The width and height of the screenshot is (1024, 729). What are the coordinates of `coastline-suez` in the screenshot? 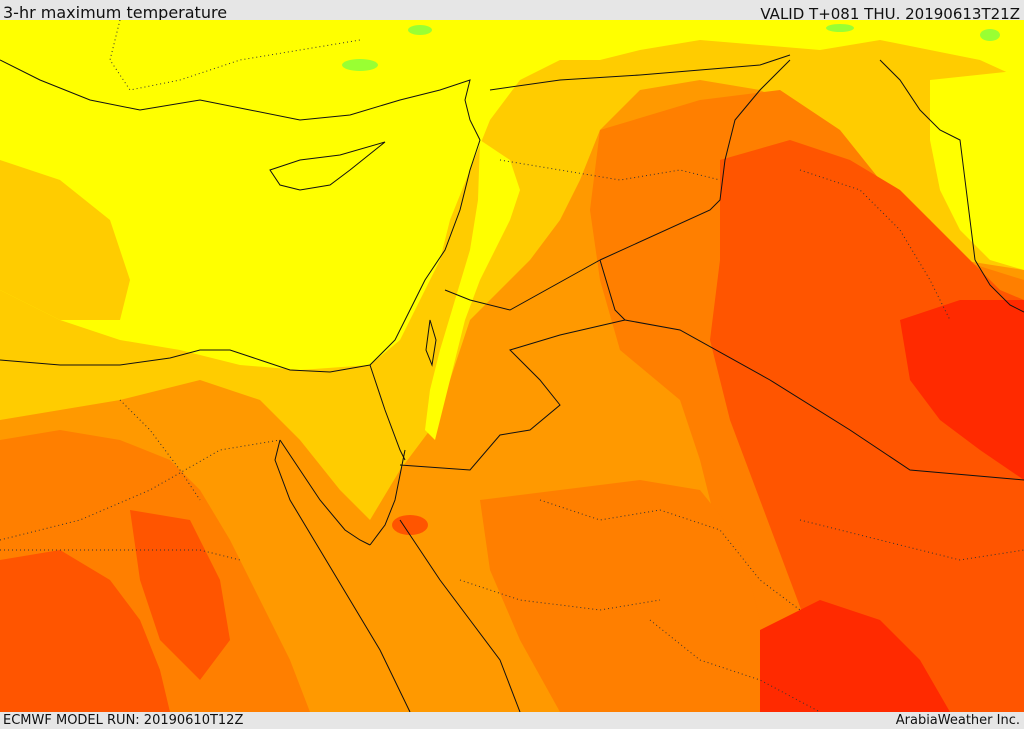 It's located at (325, 492).